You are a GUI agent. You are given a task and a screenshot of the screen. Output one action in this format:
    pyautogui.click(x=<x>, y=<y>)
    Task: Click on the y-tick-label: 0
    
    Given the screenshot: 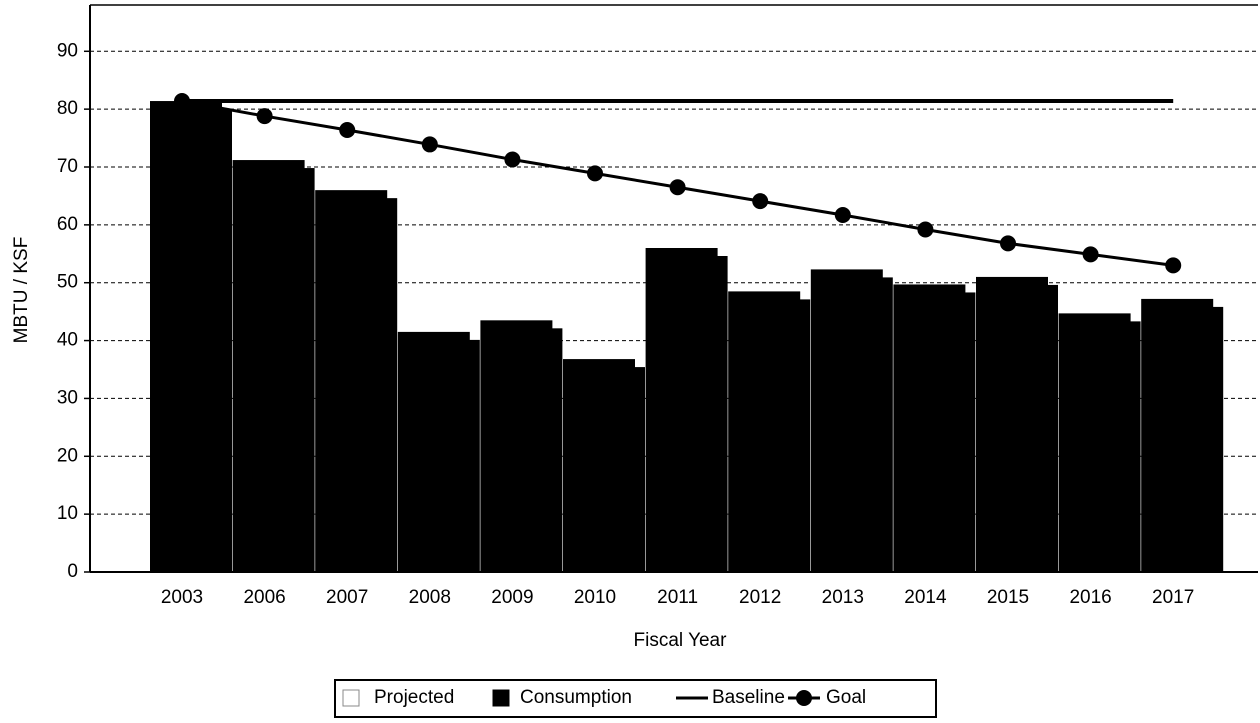 What is the action you would take?
    pyautogui.click(x=72, y=571)
    